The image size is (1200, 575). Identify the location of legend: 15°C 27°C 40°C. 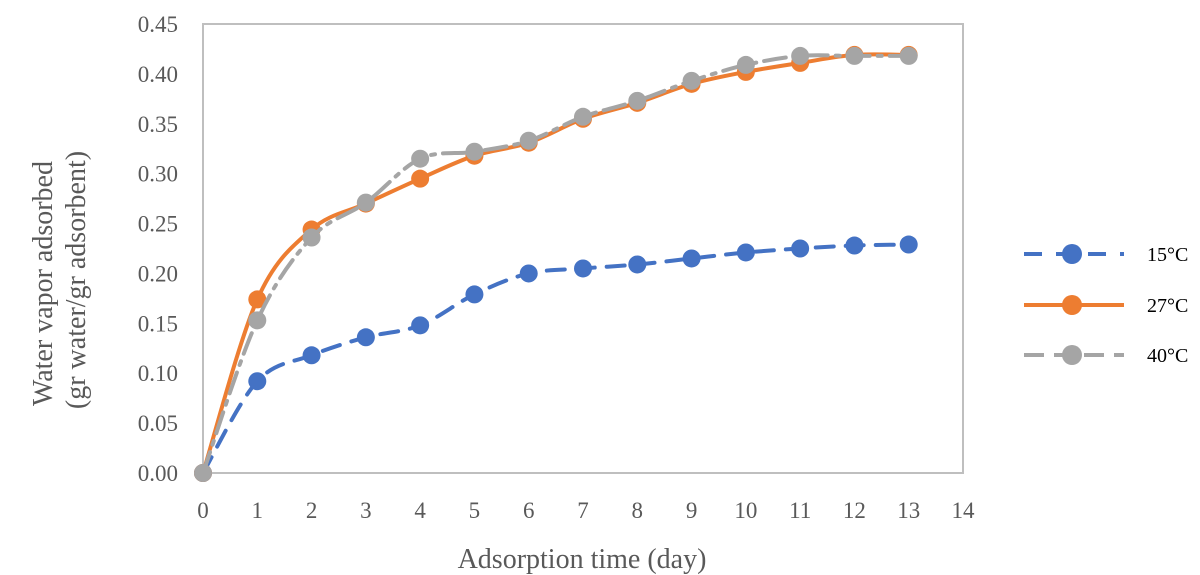
(1106, 305).